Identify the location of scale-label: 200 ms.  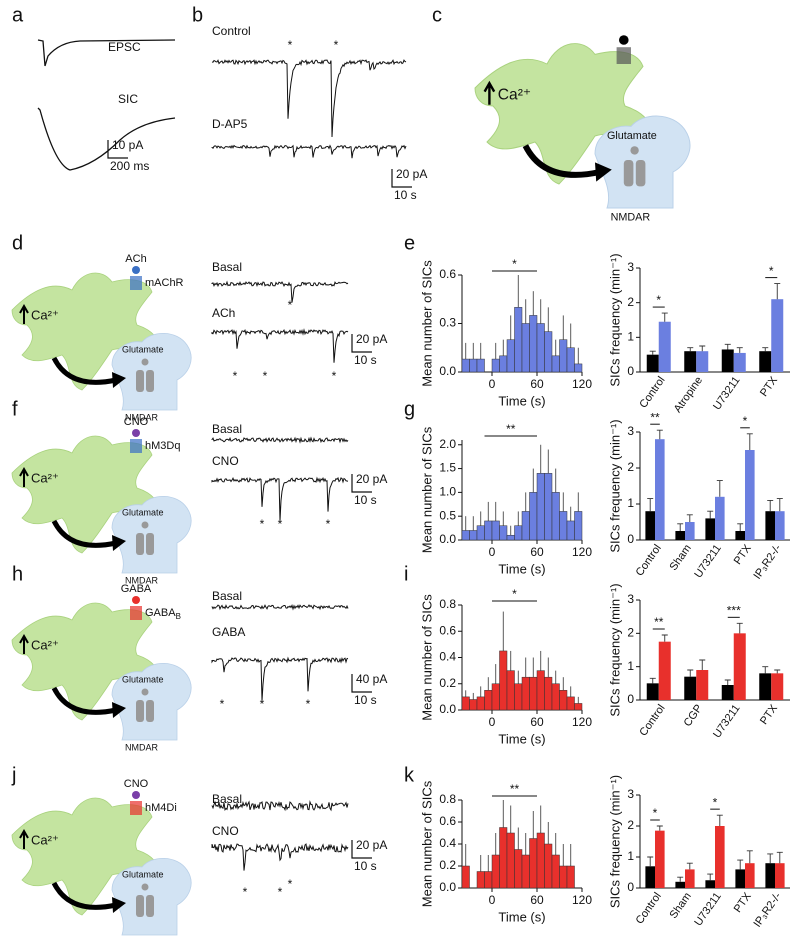
(129, 166).